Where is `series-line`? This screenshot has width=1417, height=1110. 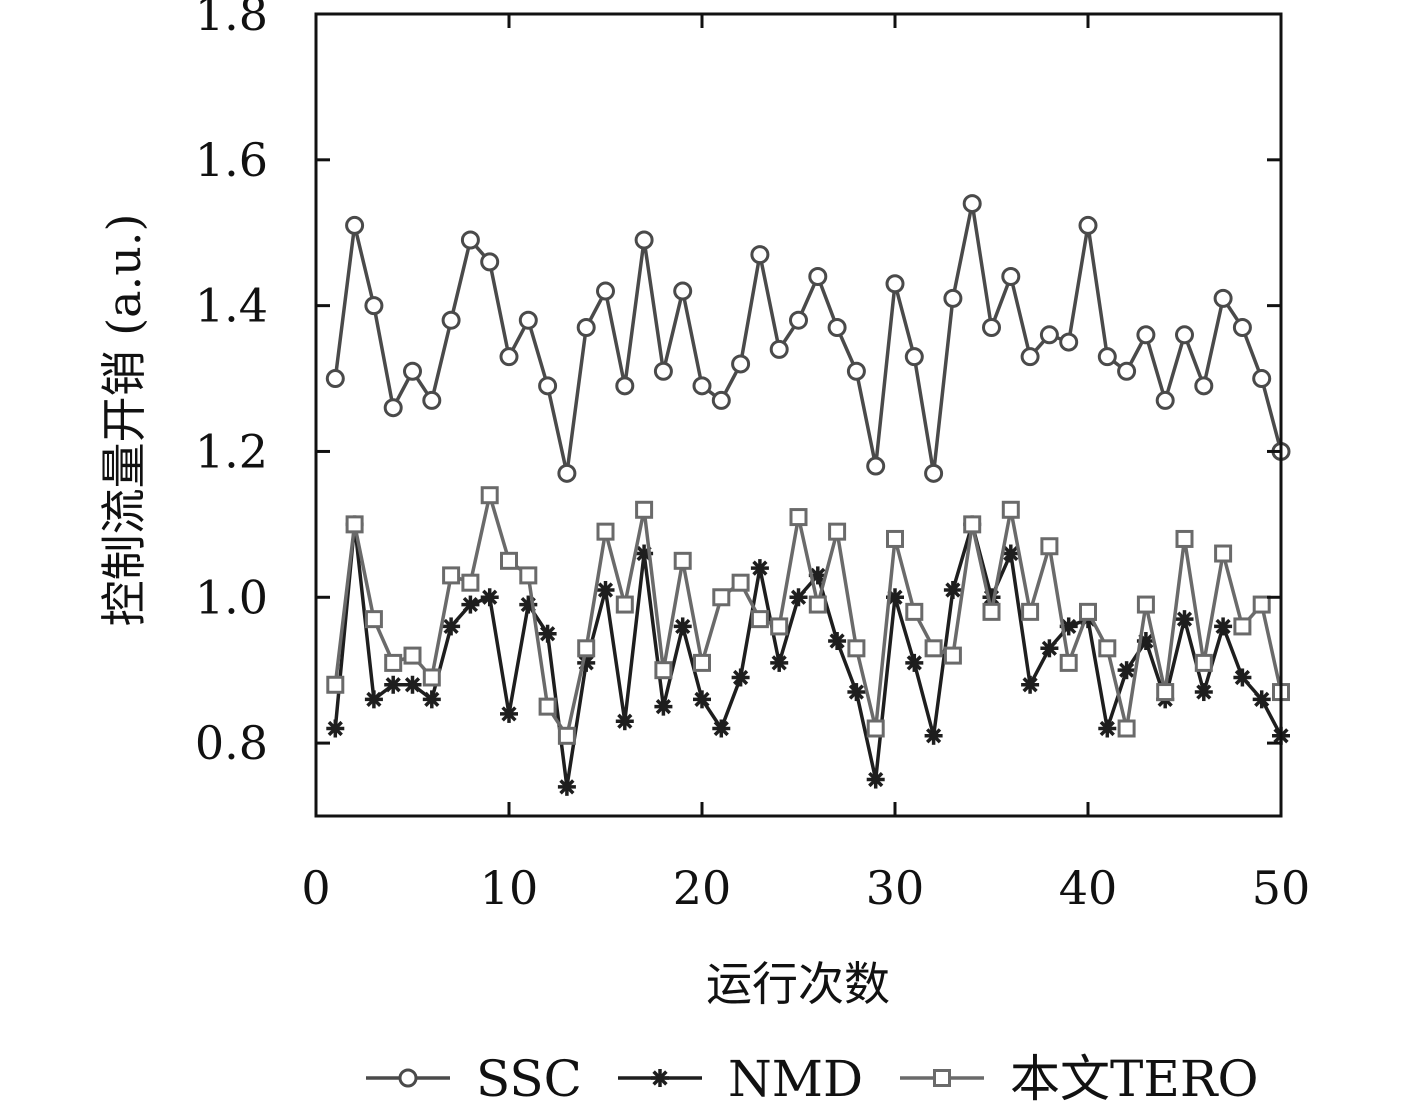
series-line is located at coordinates (808, 615).